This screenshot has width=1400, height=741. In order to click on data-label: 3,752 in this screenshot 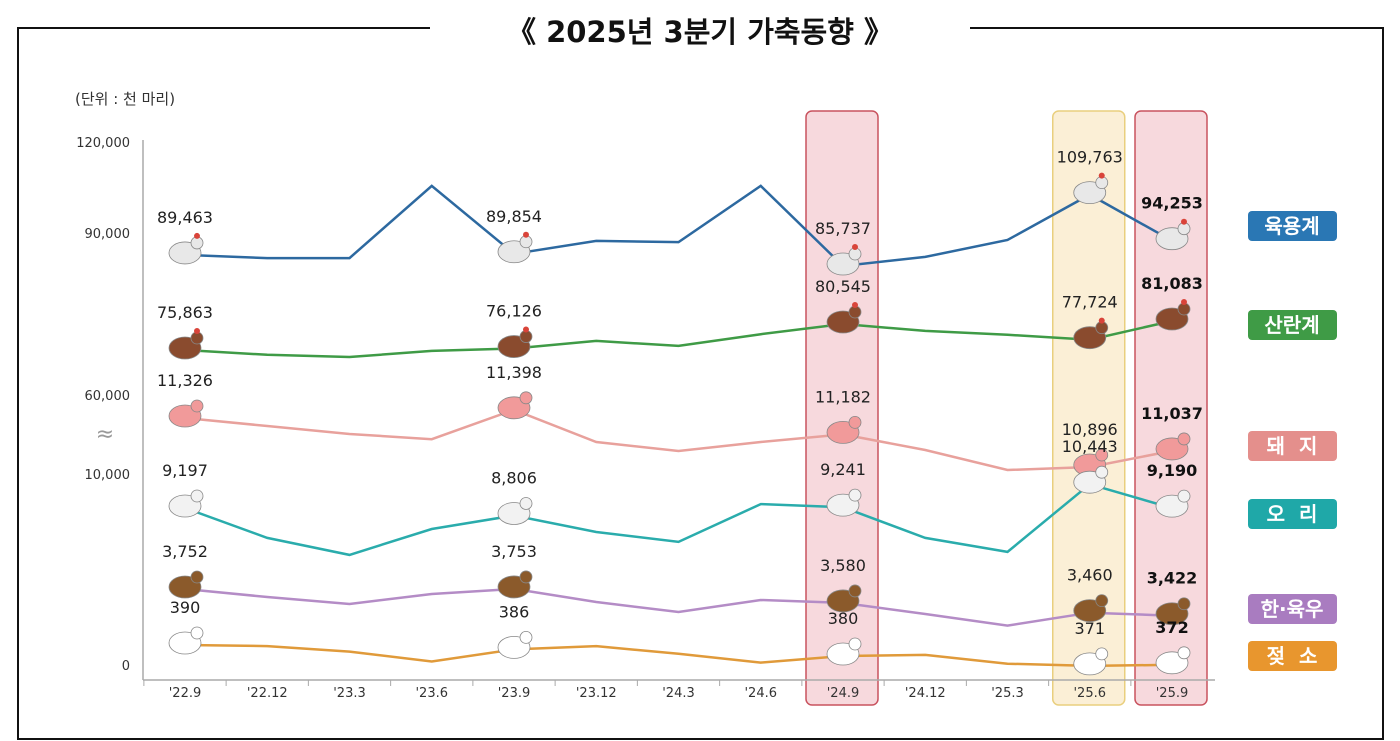, I will do `click(185, 551)`.